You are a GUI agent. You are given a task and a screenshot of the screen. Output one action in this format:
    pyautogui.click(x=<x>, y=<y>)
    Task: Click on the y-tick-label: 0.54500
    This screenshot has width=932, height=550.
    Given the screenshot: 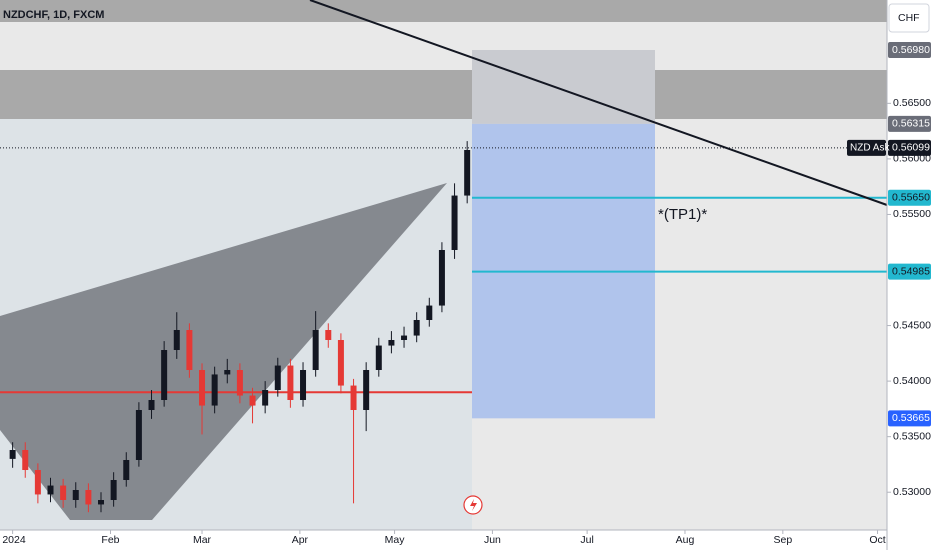 What is the action you would take?
    pyautogui.click(x=912, y=325)
    